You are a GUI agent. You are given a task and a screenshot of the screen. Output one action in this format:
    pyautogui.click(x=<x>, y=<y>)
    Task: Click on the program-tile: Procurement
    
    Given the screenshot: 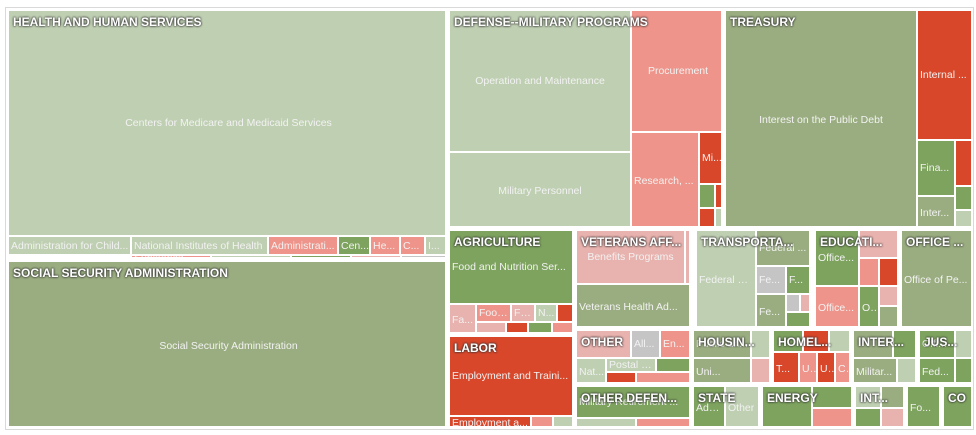 What is the action you would take?
    pyautogui.click(x=676, y=71)
    